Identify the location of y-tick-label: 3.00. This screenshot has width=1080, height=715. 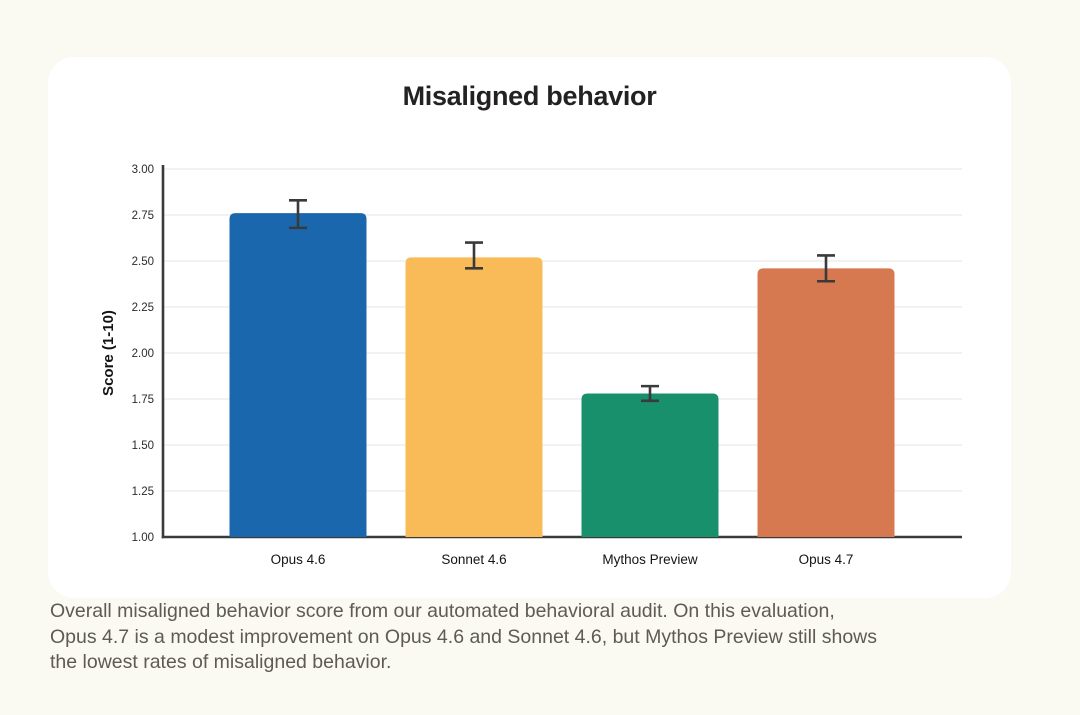
(143, 170).